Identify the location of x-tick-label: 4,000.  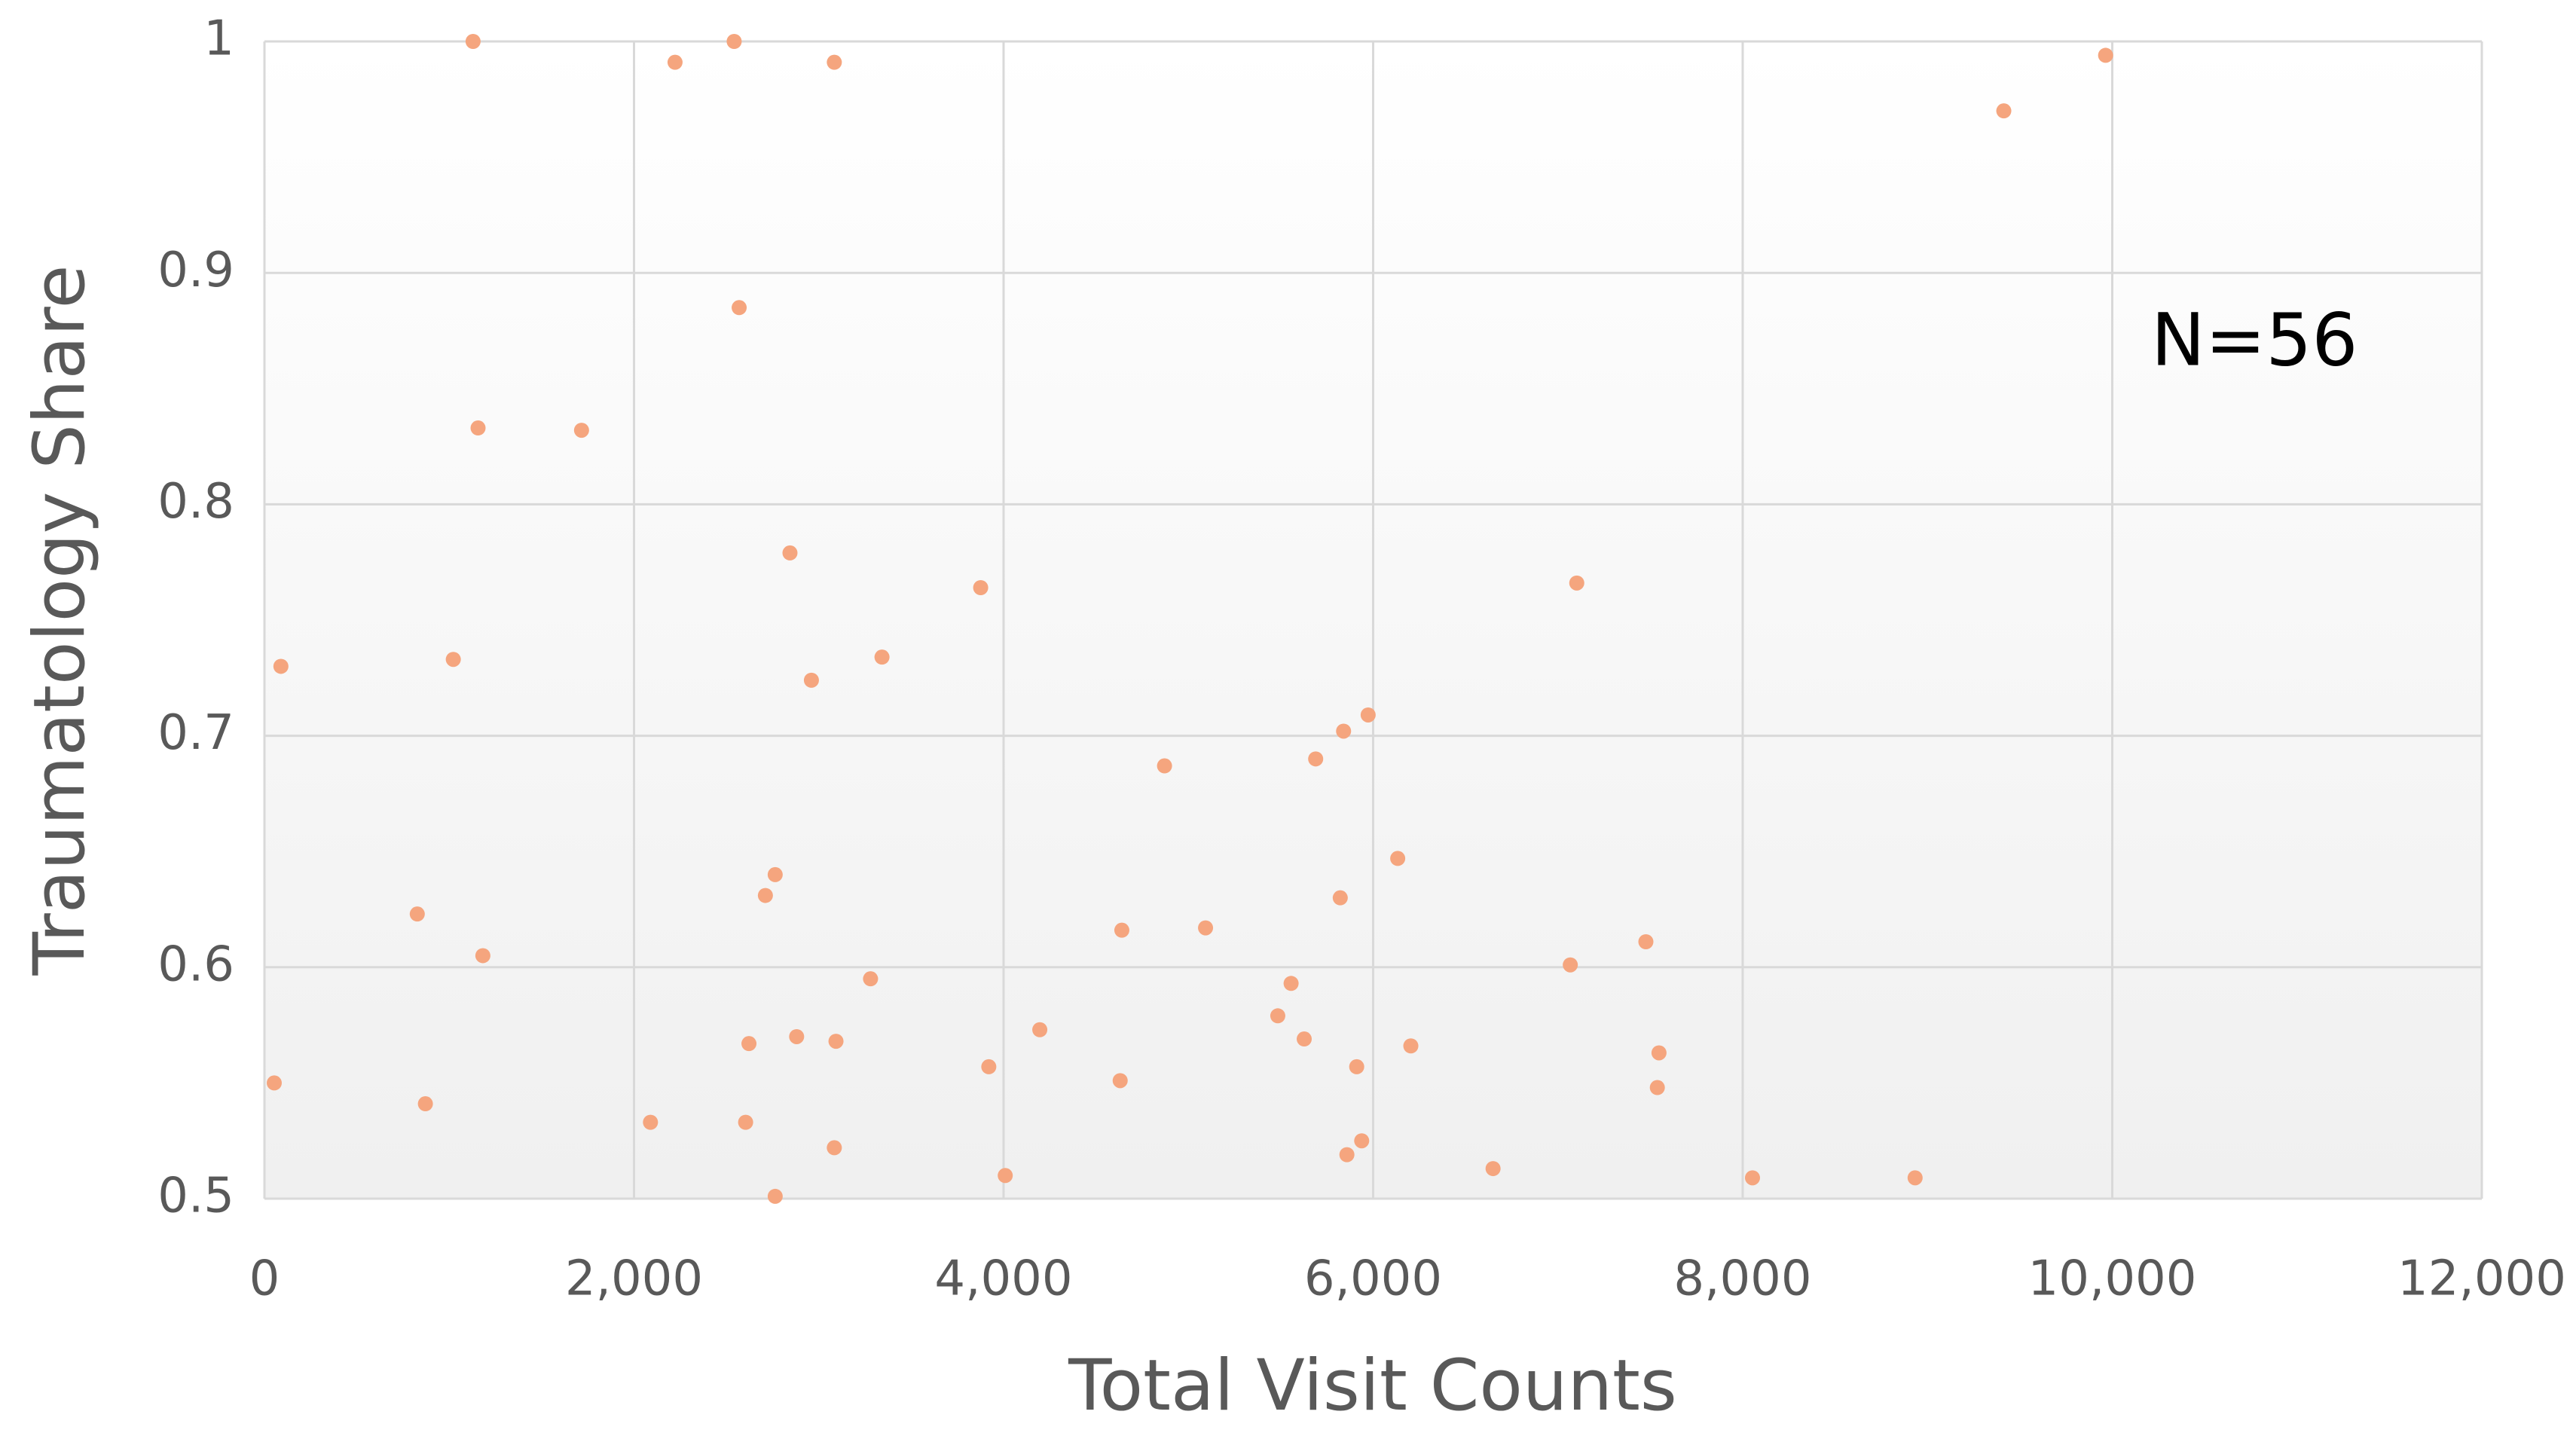
(1003, 1279).